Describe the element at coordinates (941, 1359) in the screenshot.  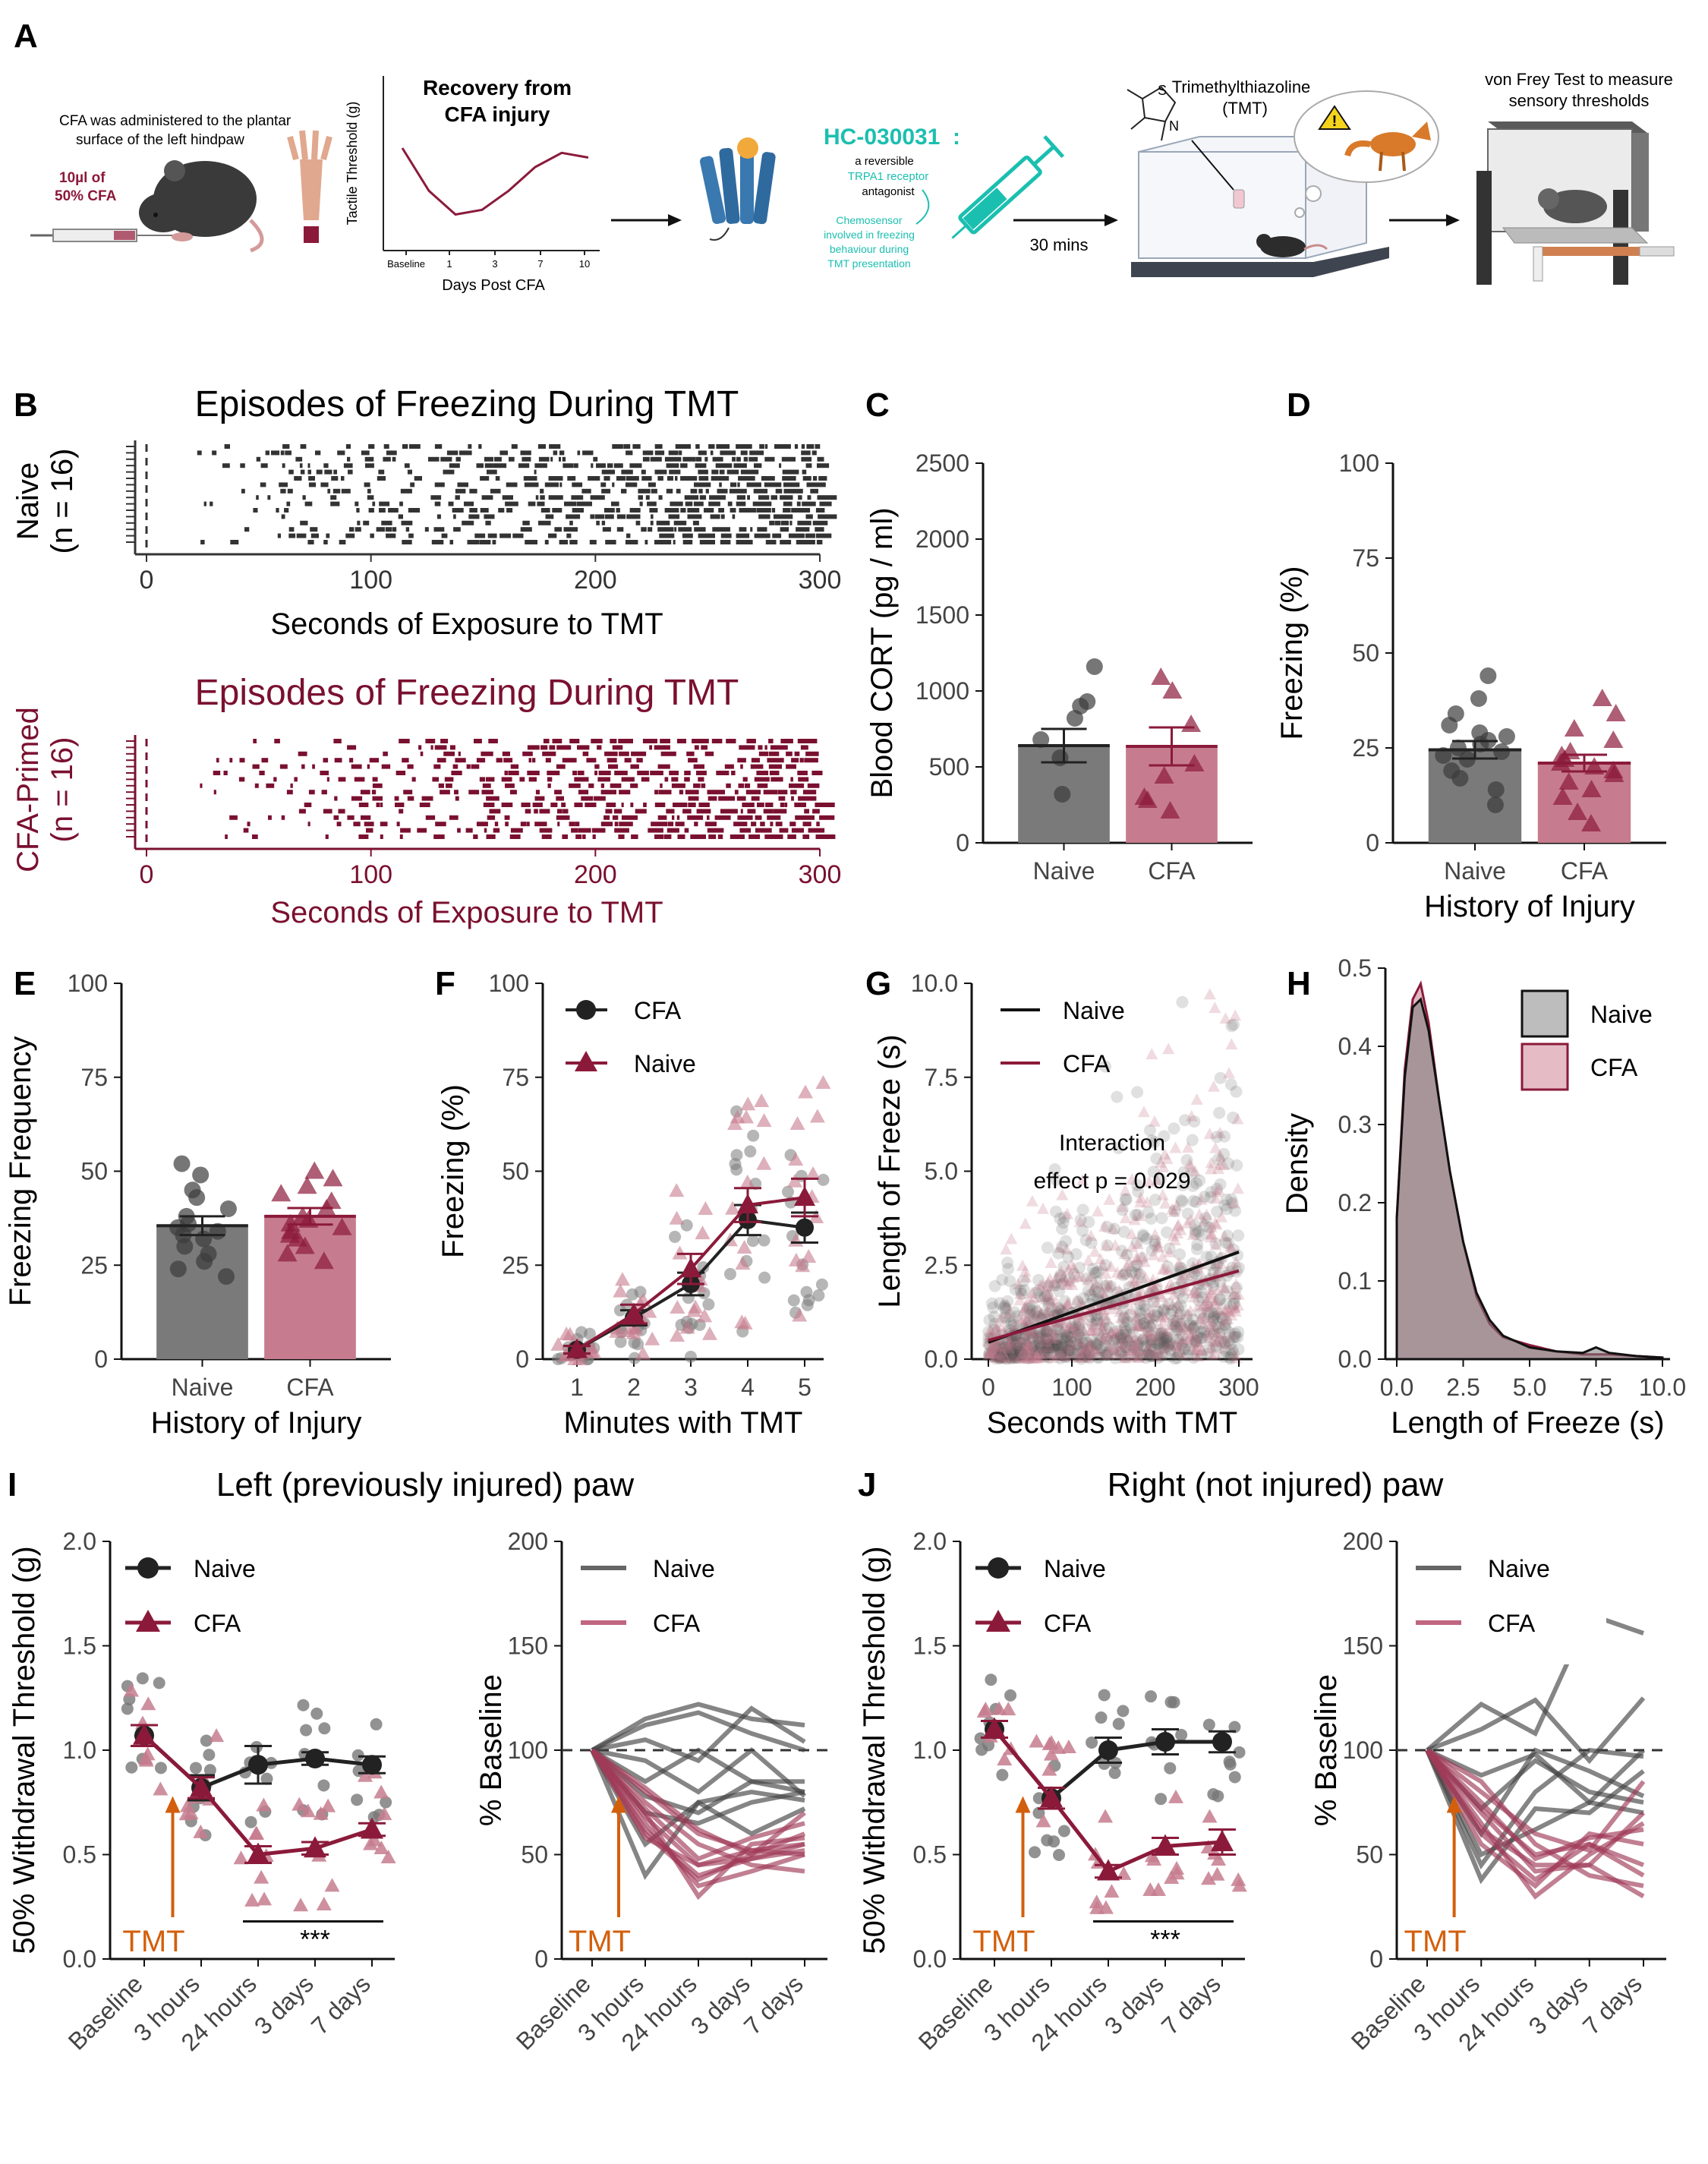
I see `y-tick-label: 0.0` at that location.